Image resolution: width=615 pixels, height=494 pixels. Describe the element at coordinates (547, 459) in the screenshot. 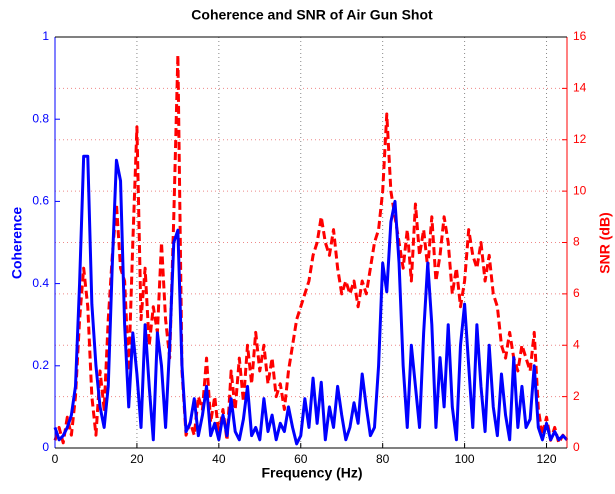

I see `x-tick-label: 120` at that location.